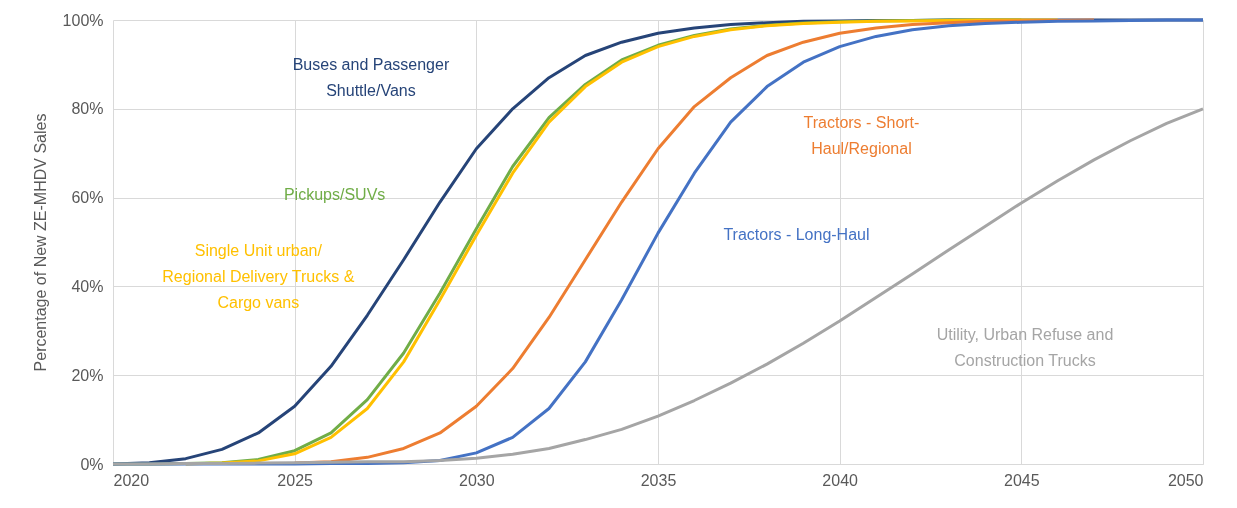  What do you see at coordinates (258, 276) in the screenshot?
I see `text: Single Unit urban/ Regional Delivery Trucks & Cargo vans` at bounding box center [258, 276].